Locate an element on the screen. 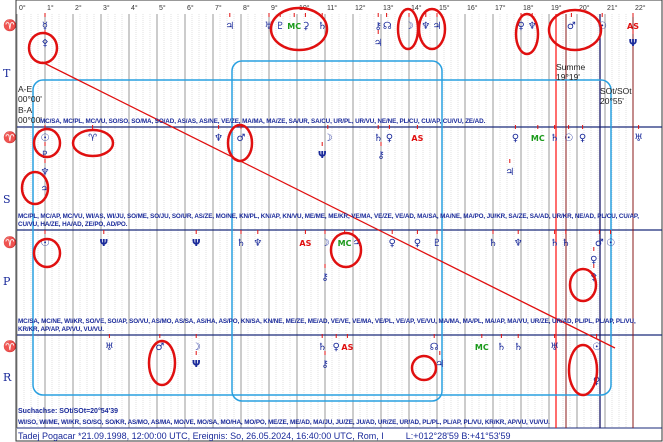 This screenshot has width=663, height=442. ae-label: A-E is located at coordinates (25, 89).